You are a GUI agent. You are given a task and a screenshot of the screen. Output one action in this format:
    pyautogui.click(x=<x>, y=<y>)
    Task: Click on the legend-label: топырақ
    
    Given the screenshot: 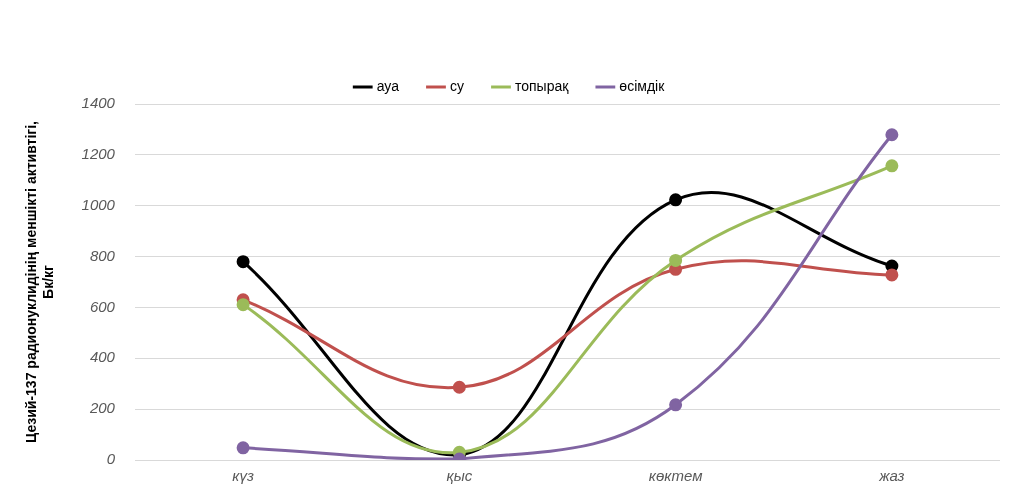 What is the action you would take?
    pyautogui.click(x=542, y=85)
    